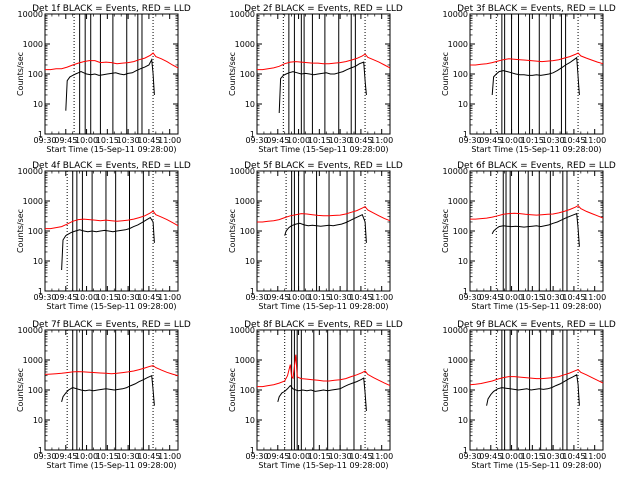  Describe the element at coordinates (111, 325) in the screenshot. I see `panel-title: Det 7f BLACK = Events, RED = LLD` at that location.